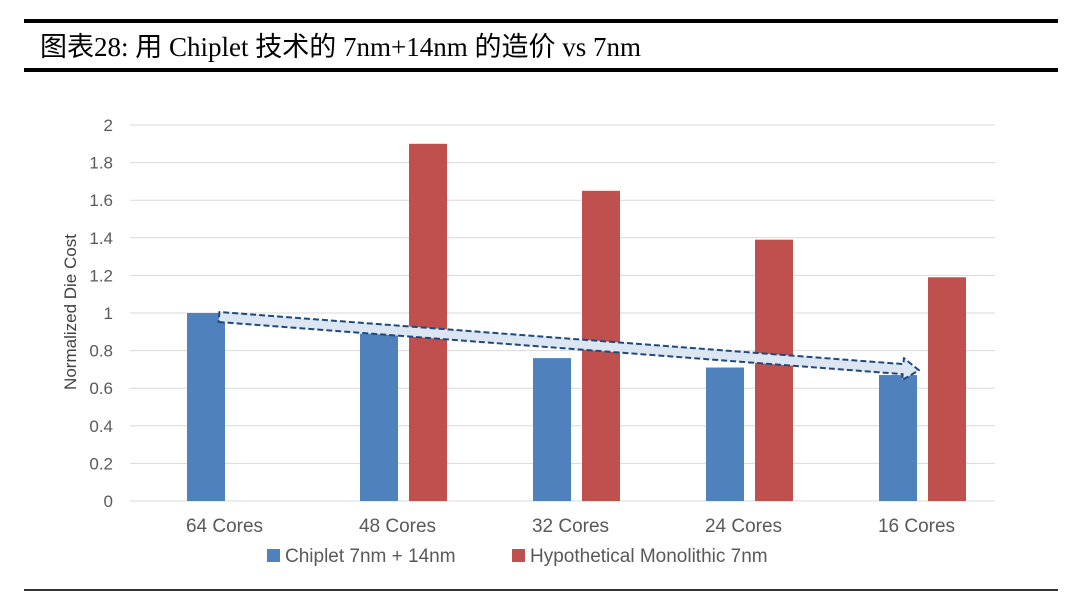 This screenshot has width=1080, height=593. What do you see at coordinates (101, 275) in the screenshot?
I see `y-tick-label: 1.2` at bounding box center [101, 275].